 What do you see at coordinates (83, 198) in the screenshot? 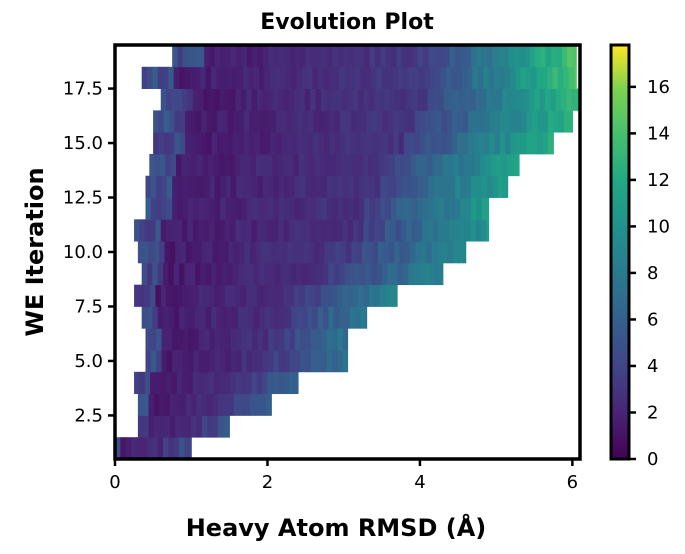
I see `y-tick-label: 12.5` at bounding box center [83, 198].